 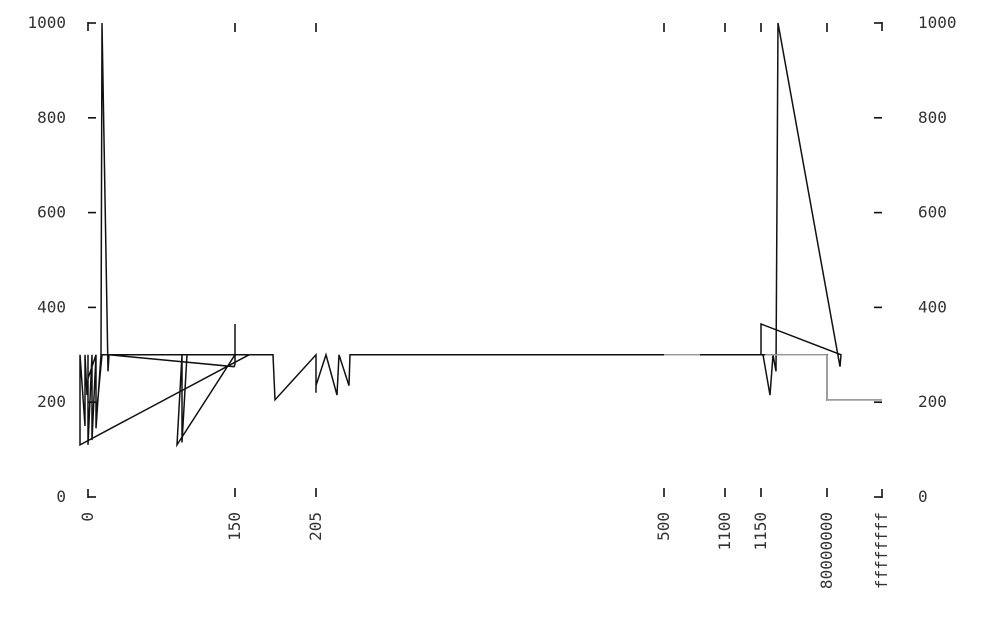 I want to click on x-tick-label-1100: 1100, so click(x=724, y=531).